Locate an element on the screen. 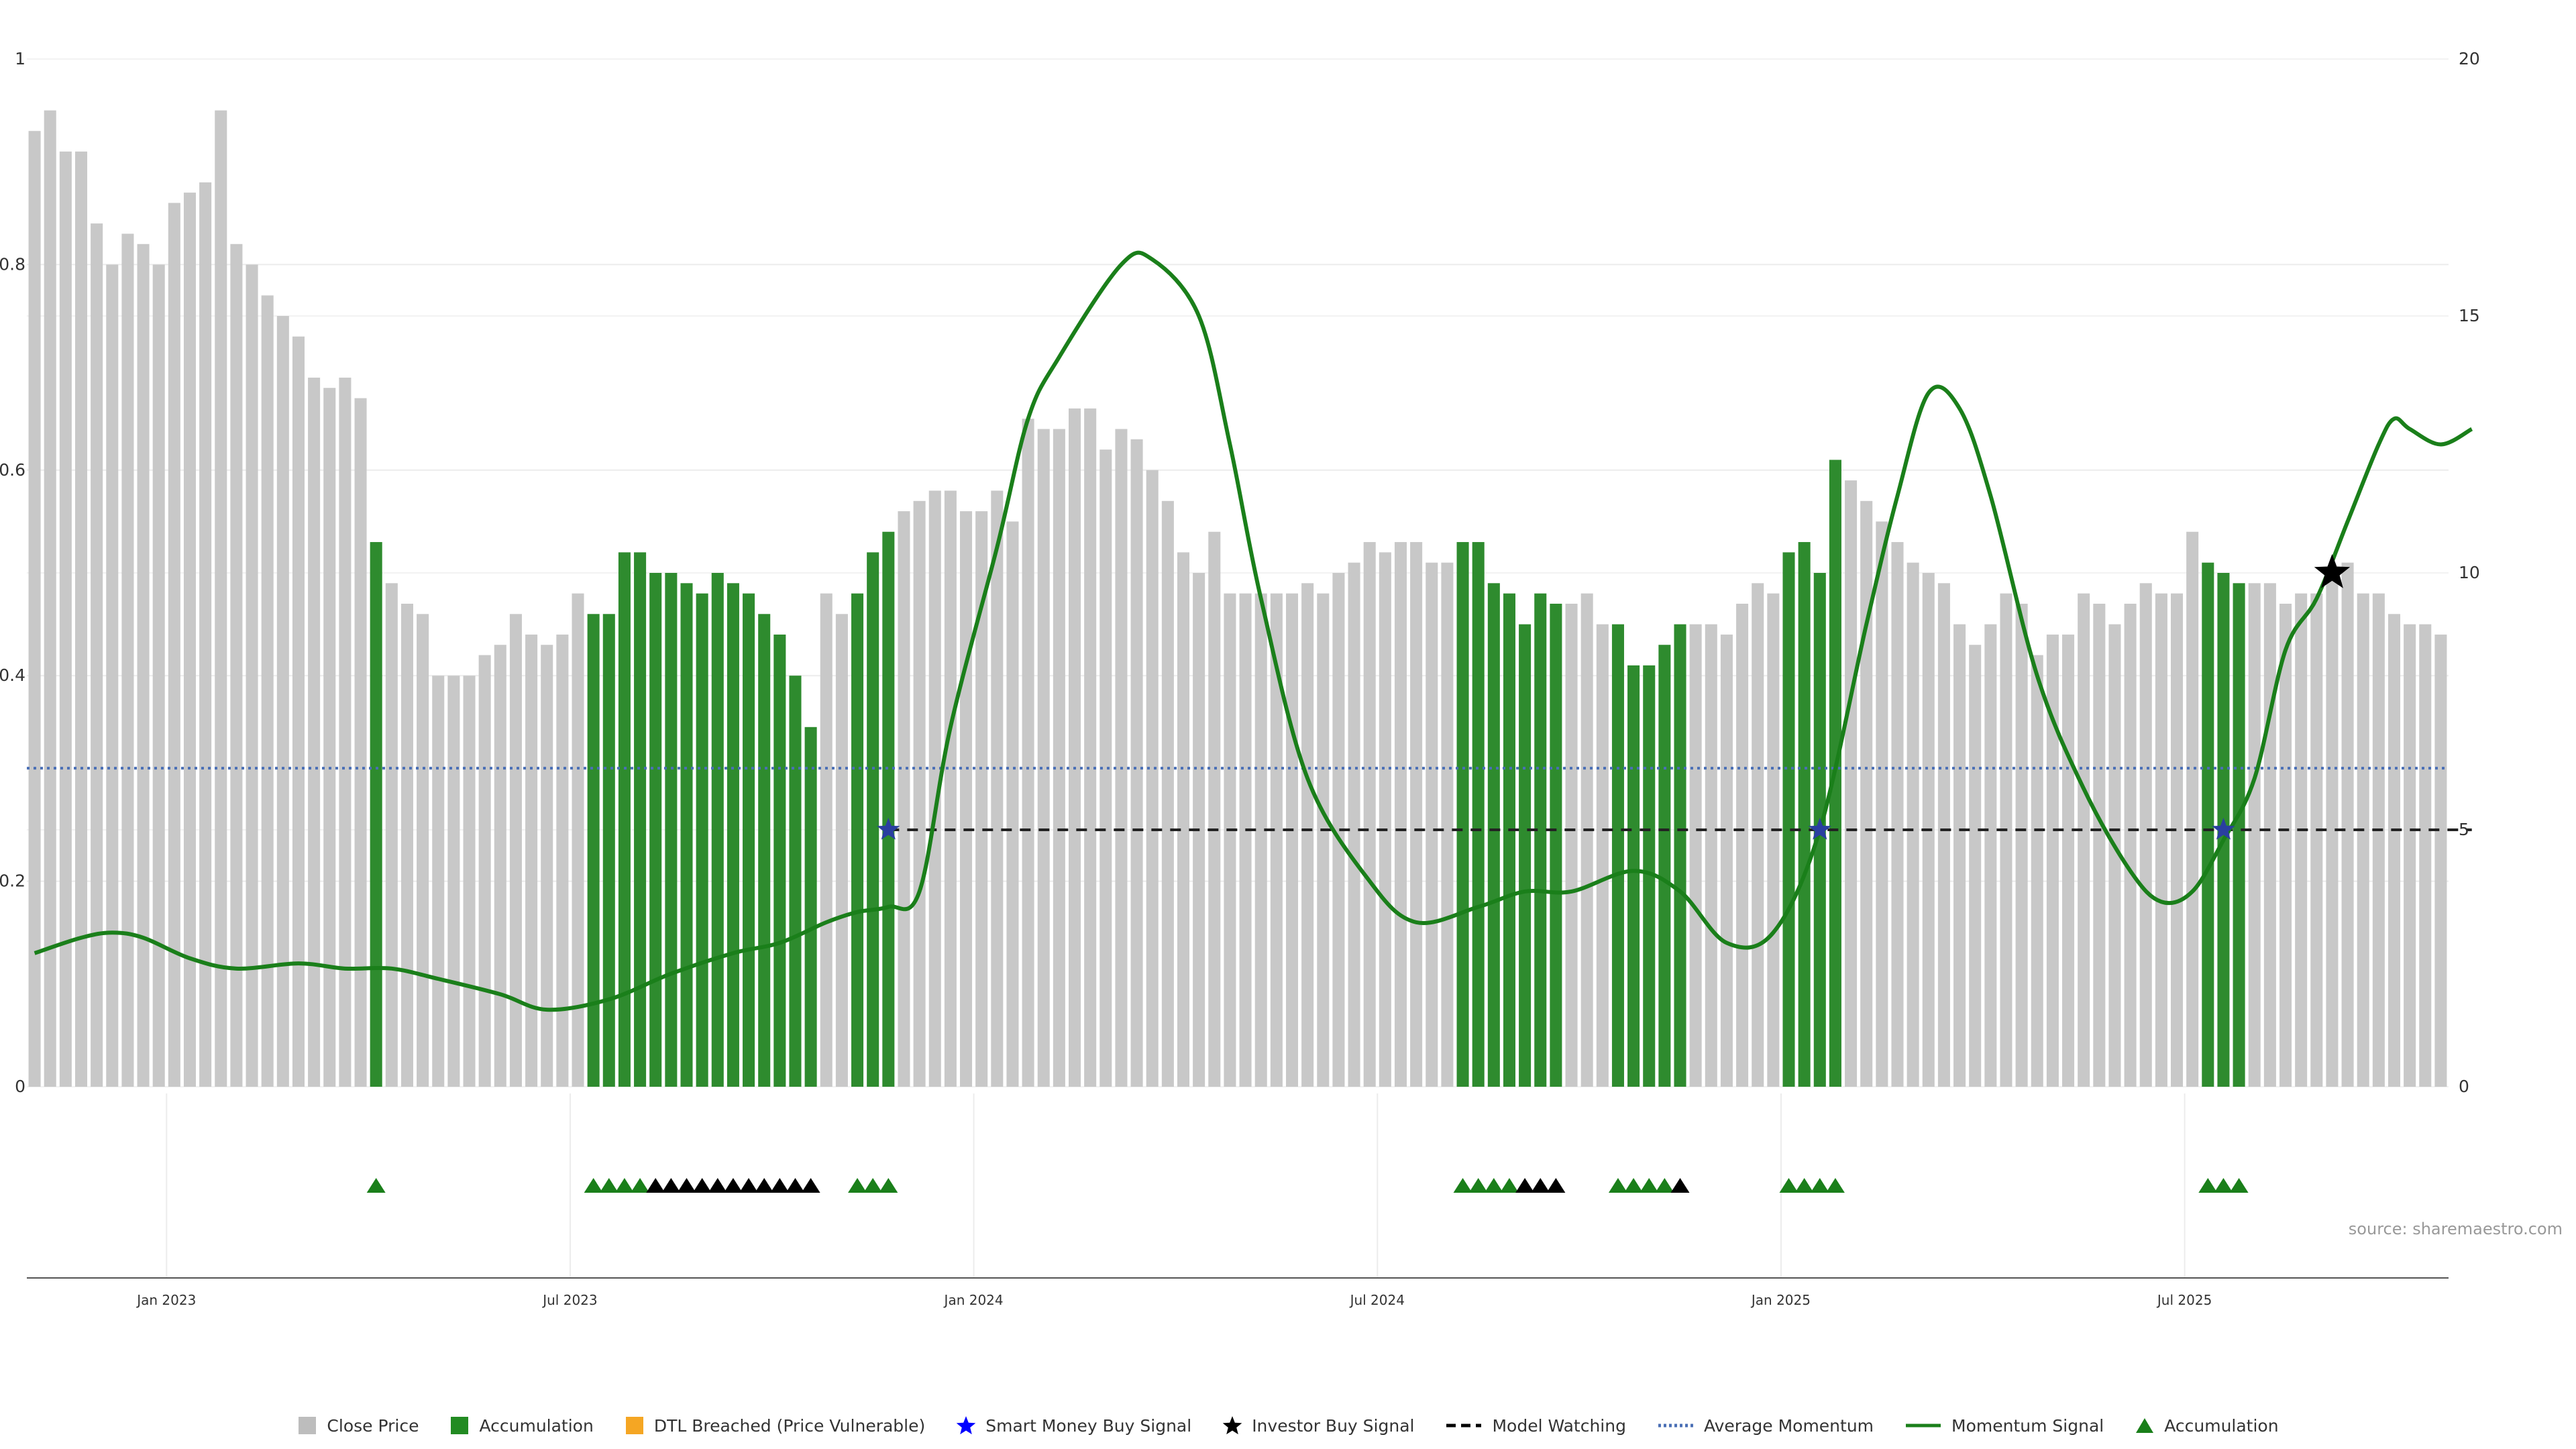  right-axis-tick: 15 is located at coordinates (2469, 315).